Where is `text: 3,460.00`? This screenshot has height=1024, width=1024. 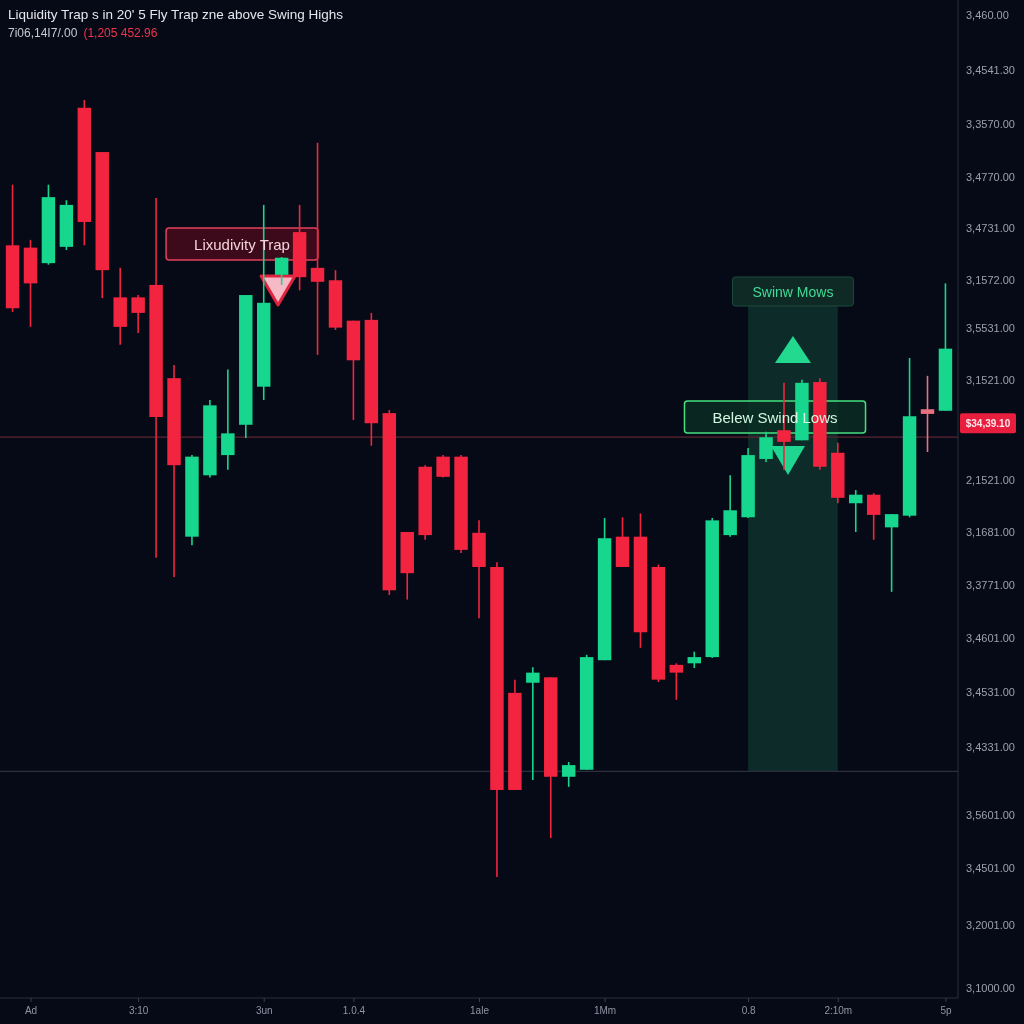 text: 3,460.00 is located at coordinates (987, 15).